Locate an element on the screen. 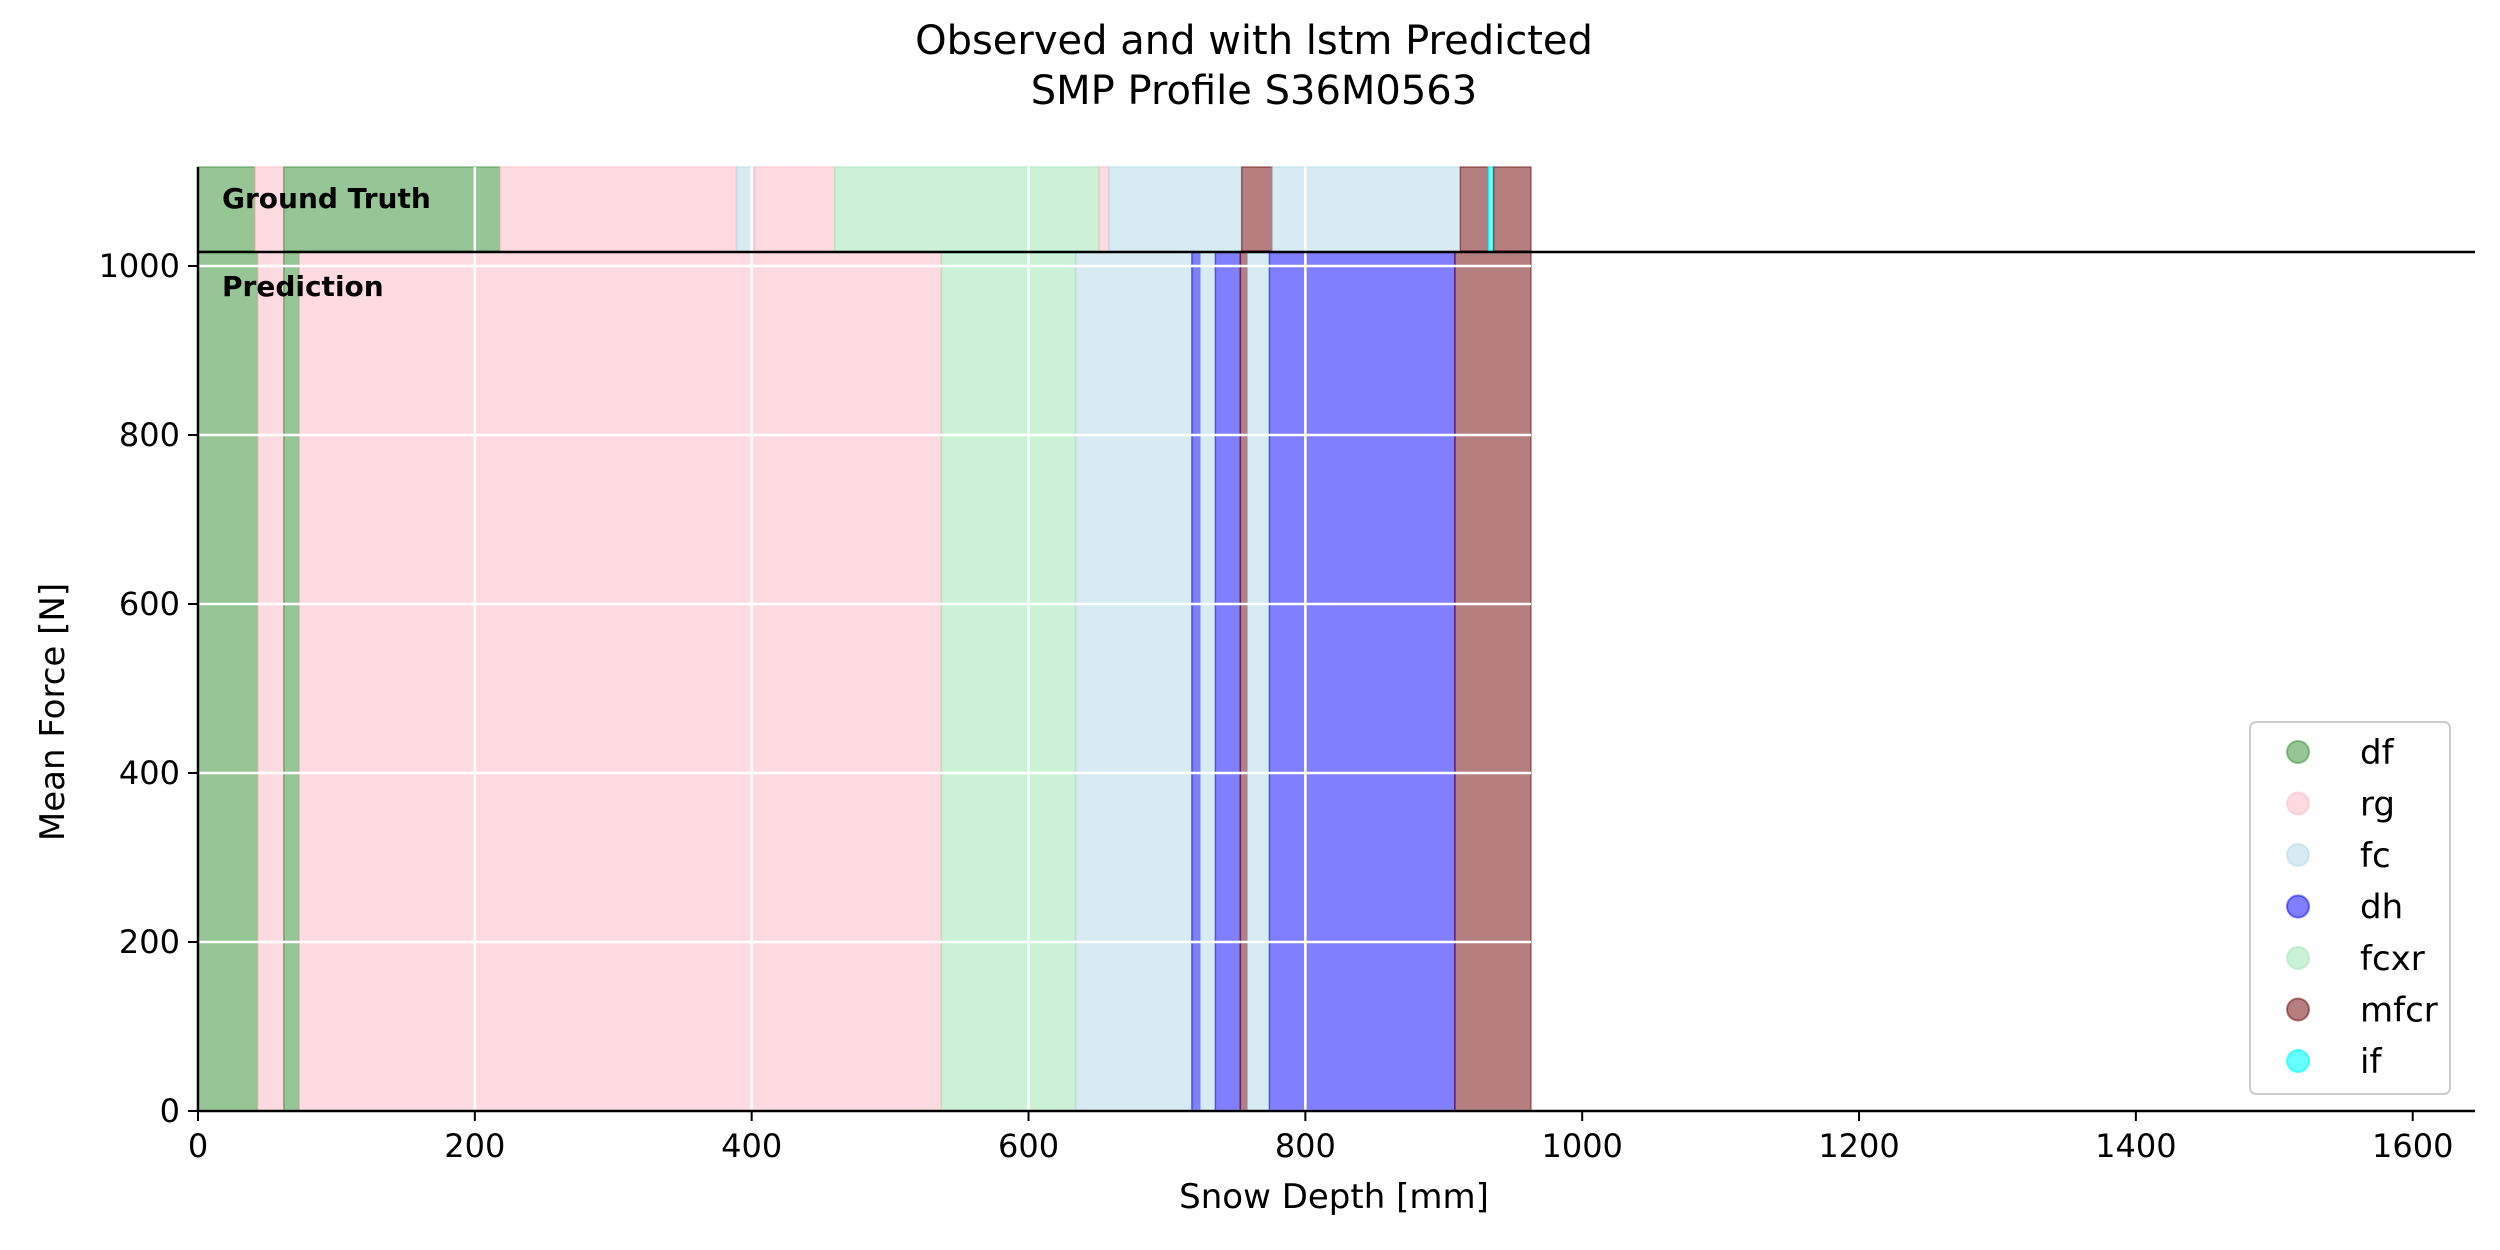  x-tick-label: 400 is located at coordinates (751, 1146).